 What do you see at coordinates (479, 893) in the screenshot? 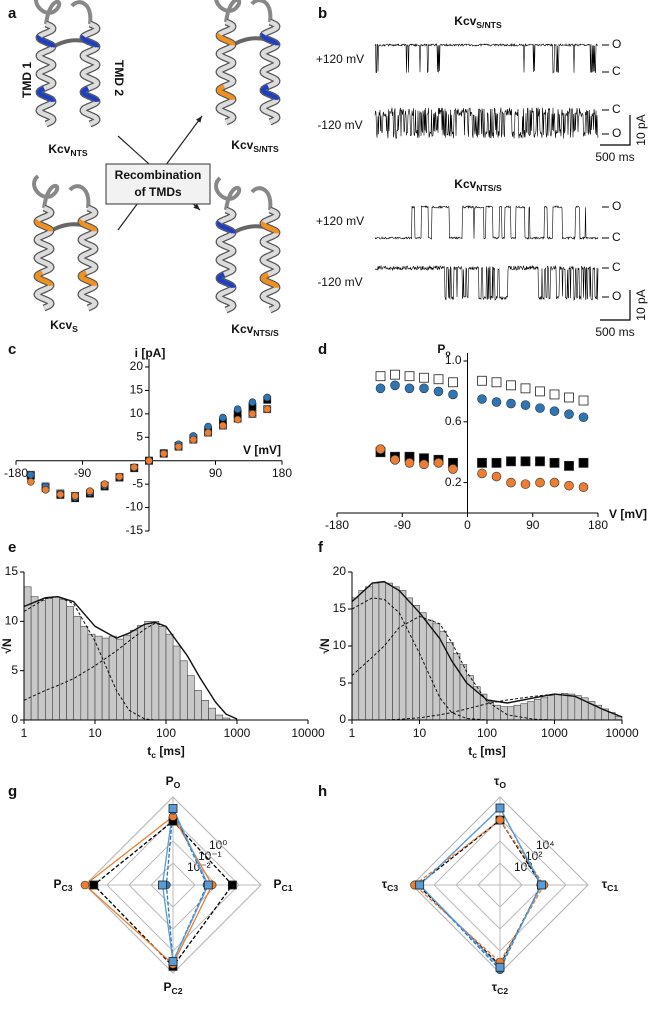
I see `radar-line` at bounding box center [479, 893].